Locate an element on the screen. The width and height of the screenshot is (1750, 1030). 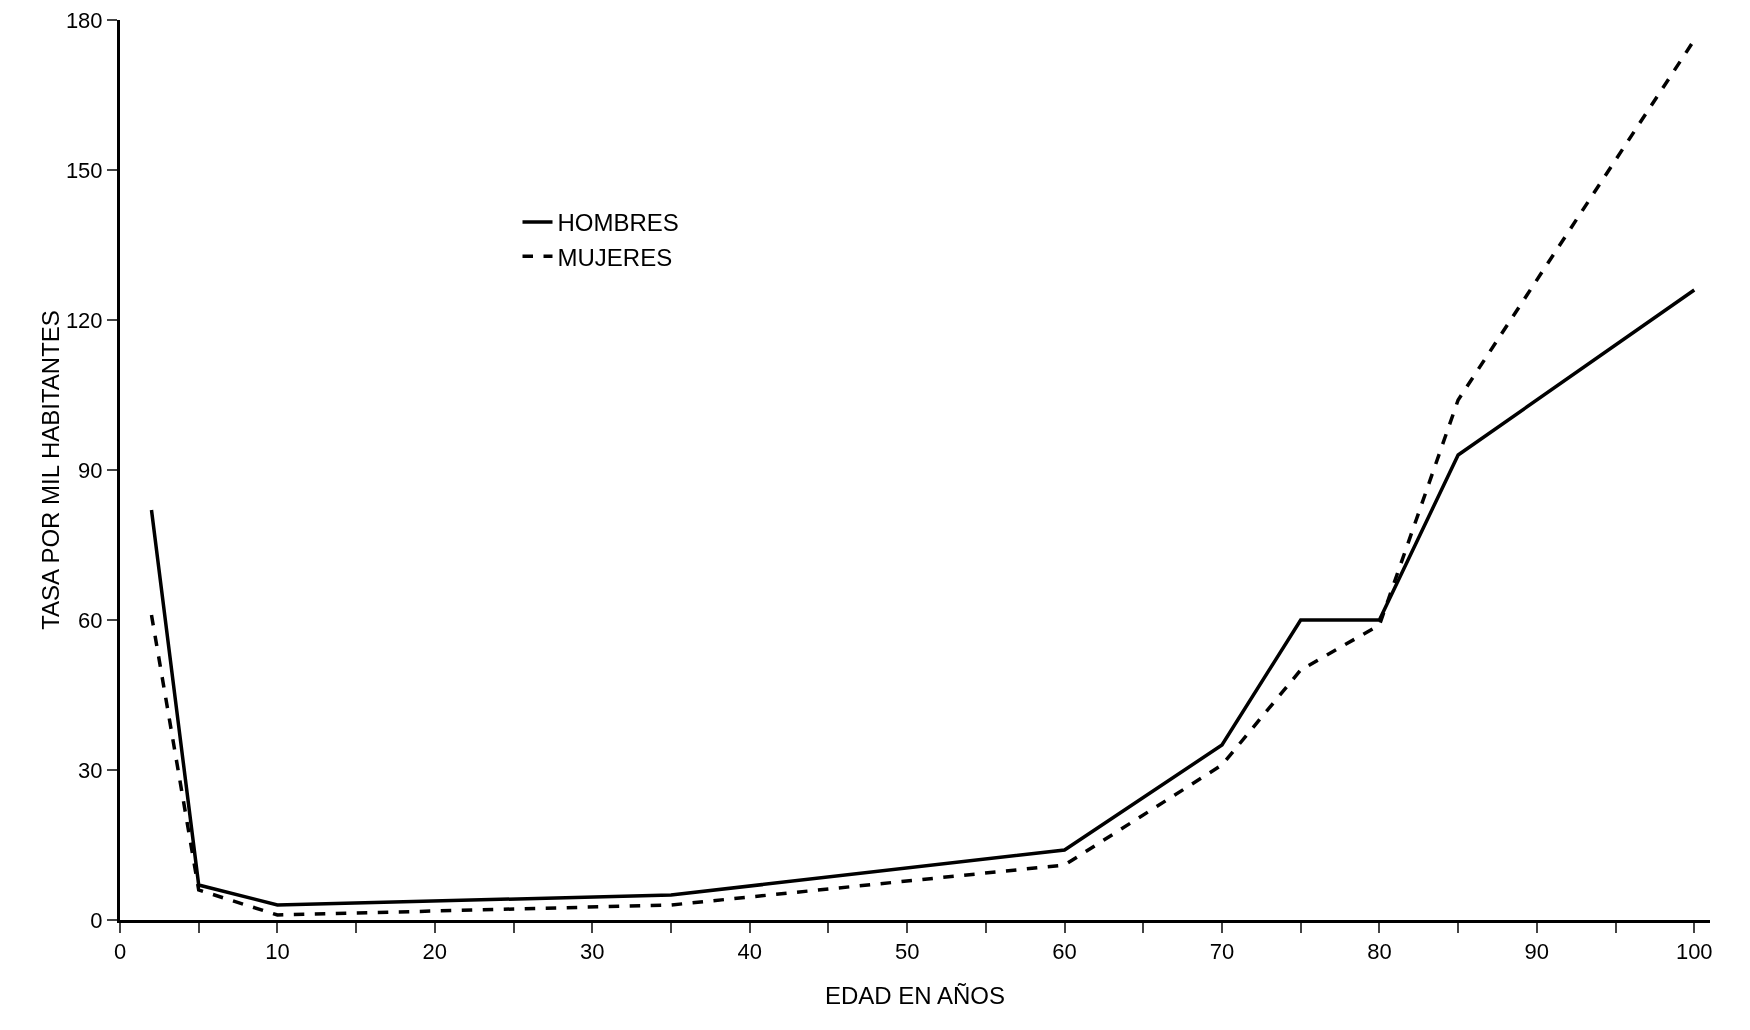
x-tick-label: 20 is located at coordinates (435, 952).